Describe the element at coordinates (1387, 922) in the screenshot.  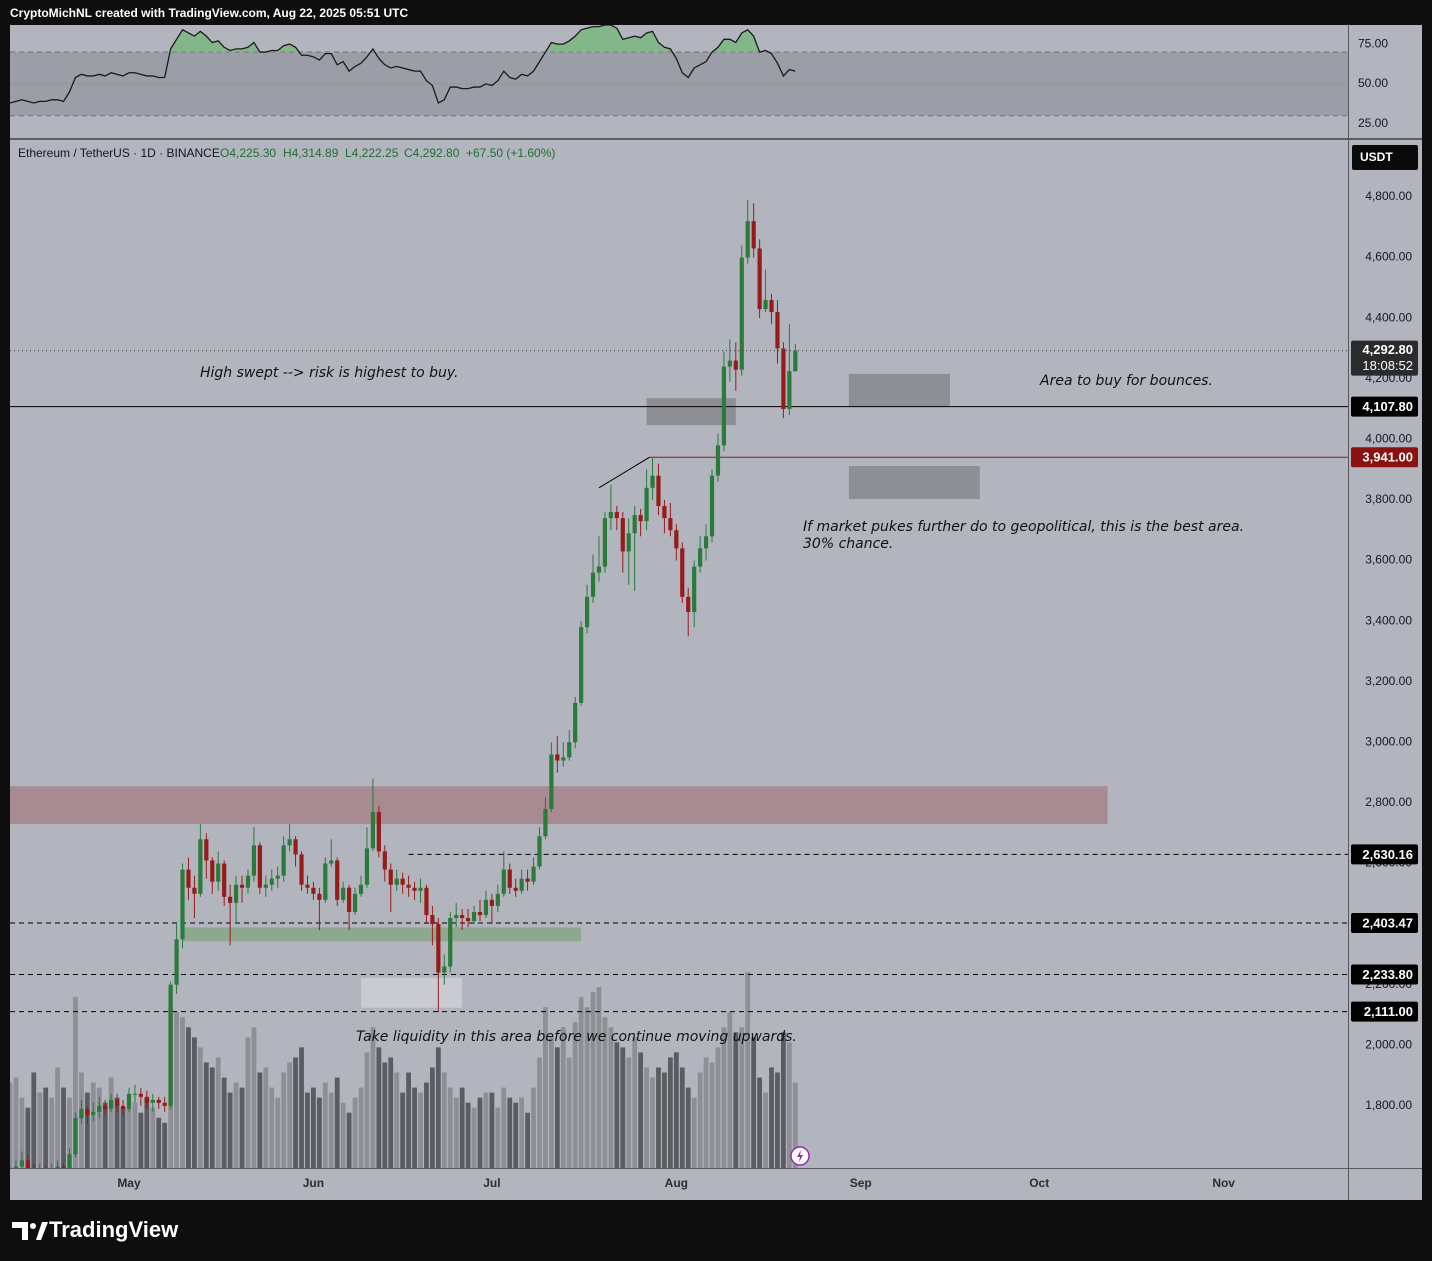
I see `price-tag-label: 2,403.47` at that location.